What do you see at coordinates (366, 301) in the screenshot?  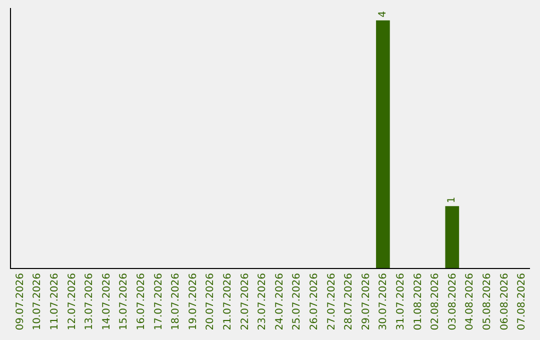 I see `x-tick-label: 29.07.2026` at bounding box center [366, 301].